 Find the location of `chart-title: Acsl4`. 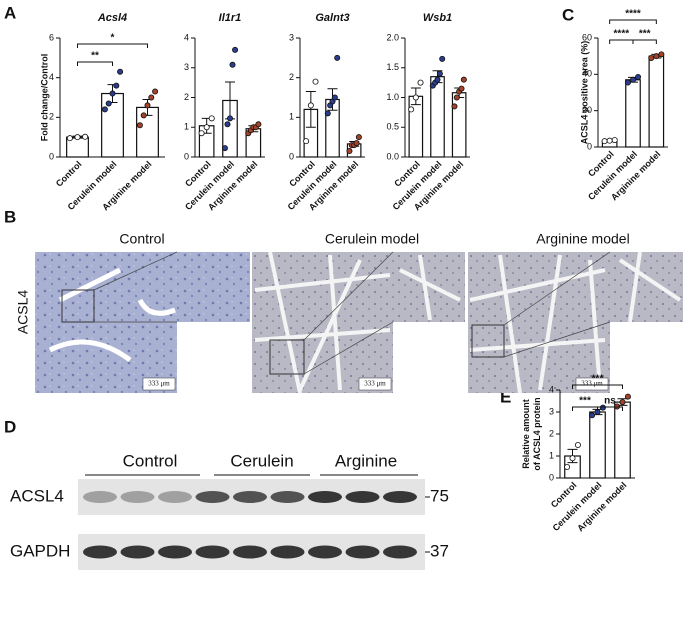

chart-title: Acsl4 is located at coordinates (112, 18).